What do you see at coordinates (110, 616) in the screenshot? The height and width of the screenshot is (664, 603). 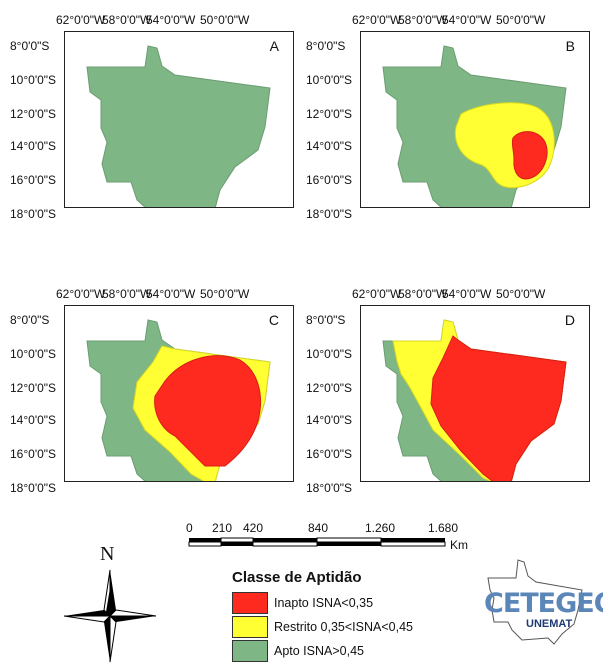 I see `north-arrow-icon` at bounding box center [110, 616].